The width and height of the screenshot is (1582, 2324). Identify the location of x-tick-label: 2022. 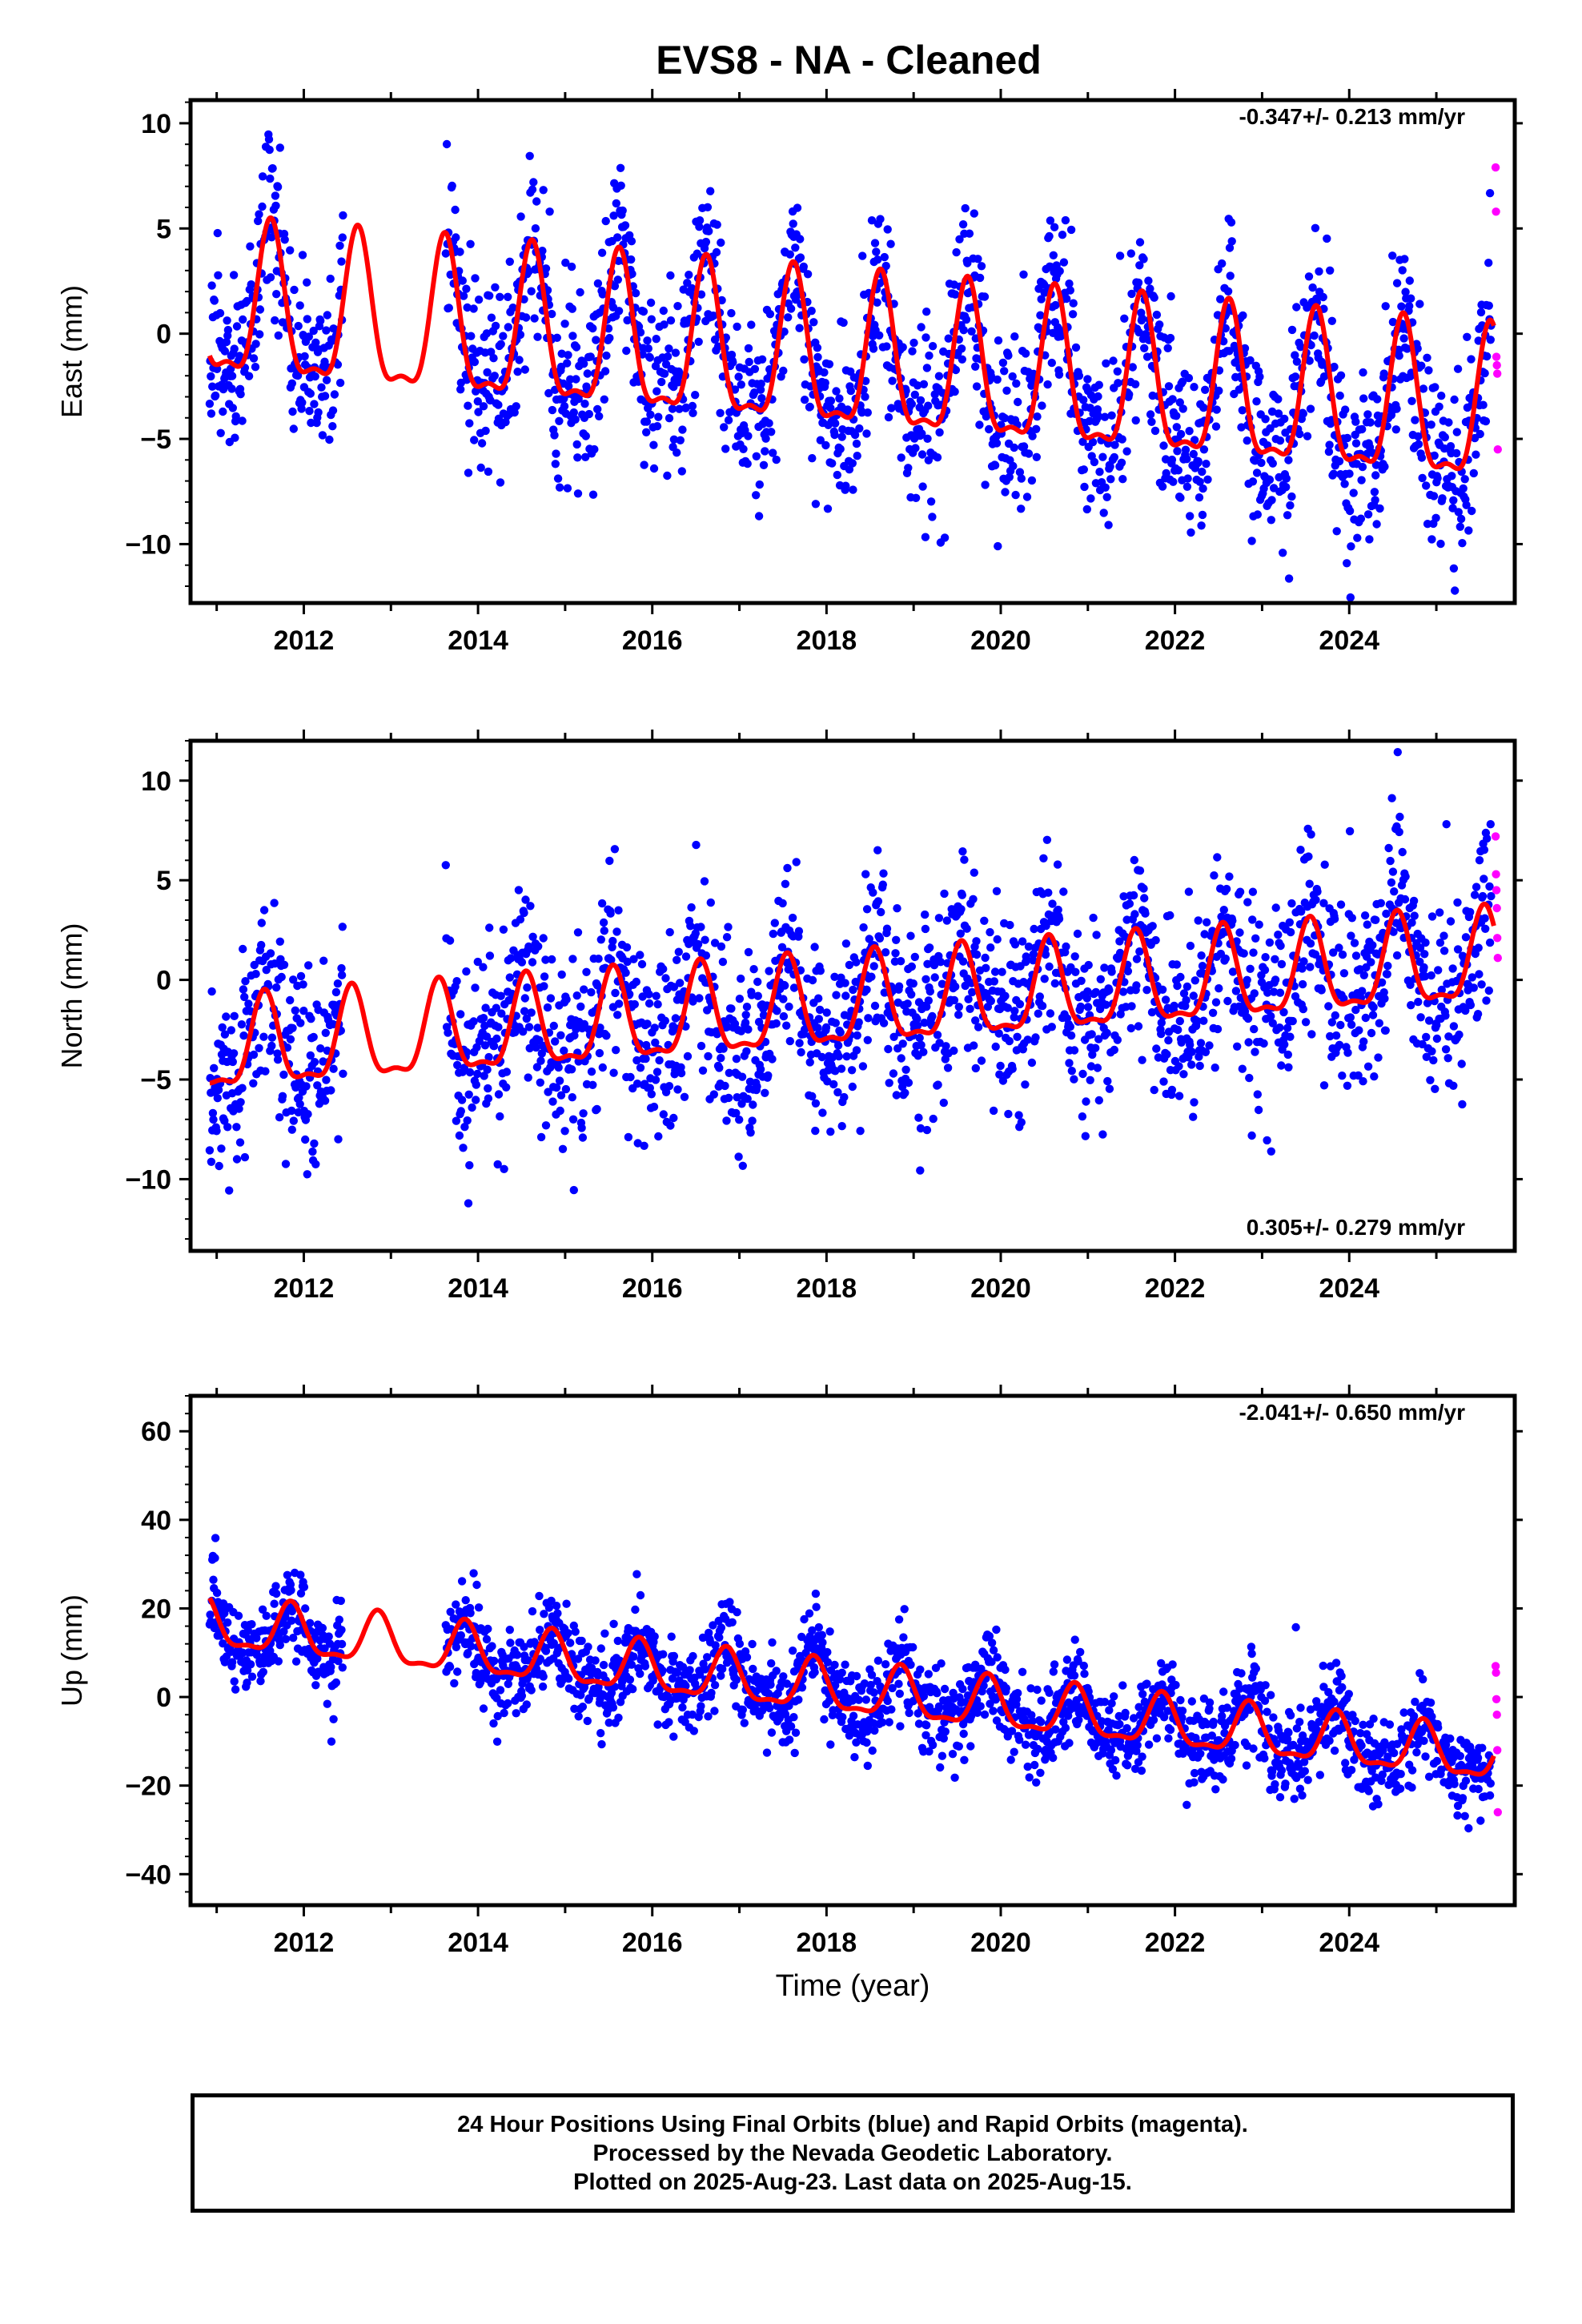
(1175, 640).